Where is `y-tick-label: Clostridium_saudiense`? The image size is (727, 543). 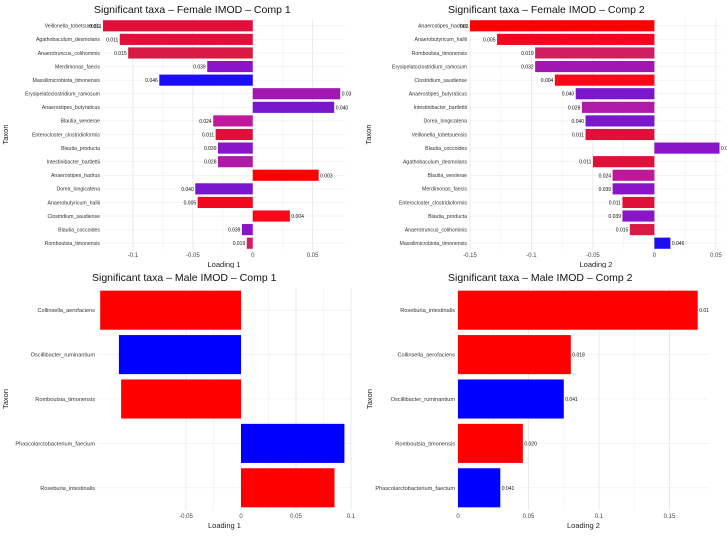
y-tick-label: Clostridium_saudiense is located at coordinates (74, 217).